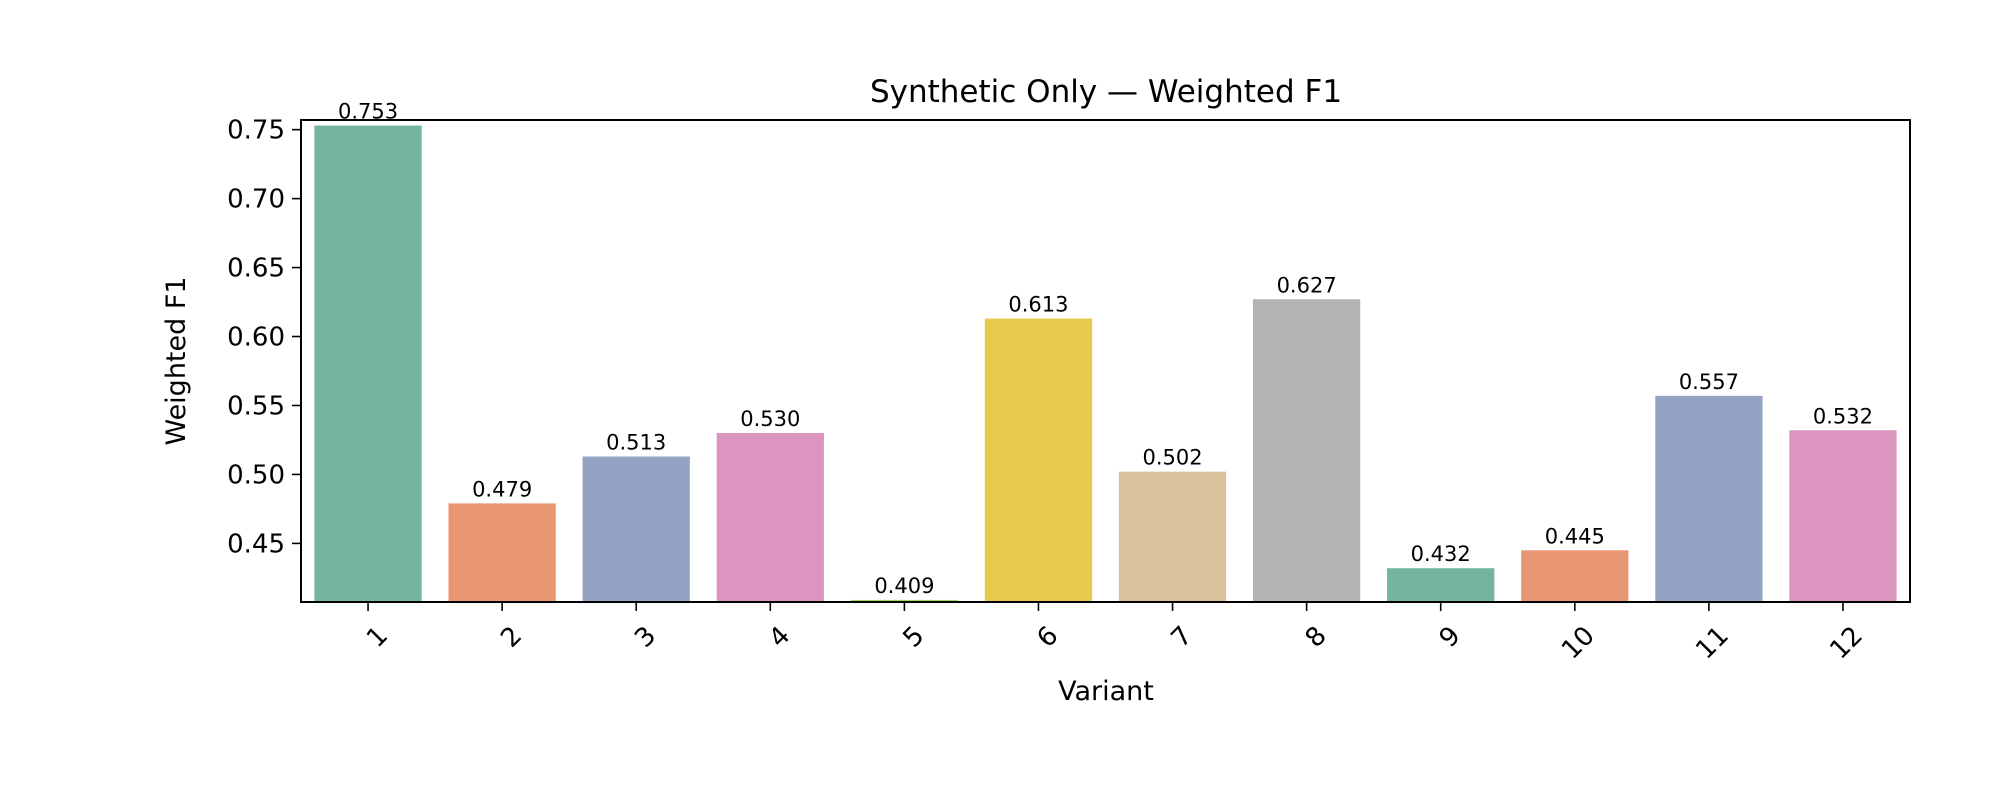 The width and height of the screenshot is (2000, 800). I want to click on x-axis: 1 2 3 4 5 6 7 8 9 10 11 12, so click(1115, 633).